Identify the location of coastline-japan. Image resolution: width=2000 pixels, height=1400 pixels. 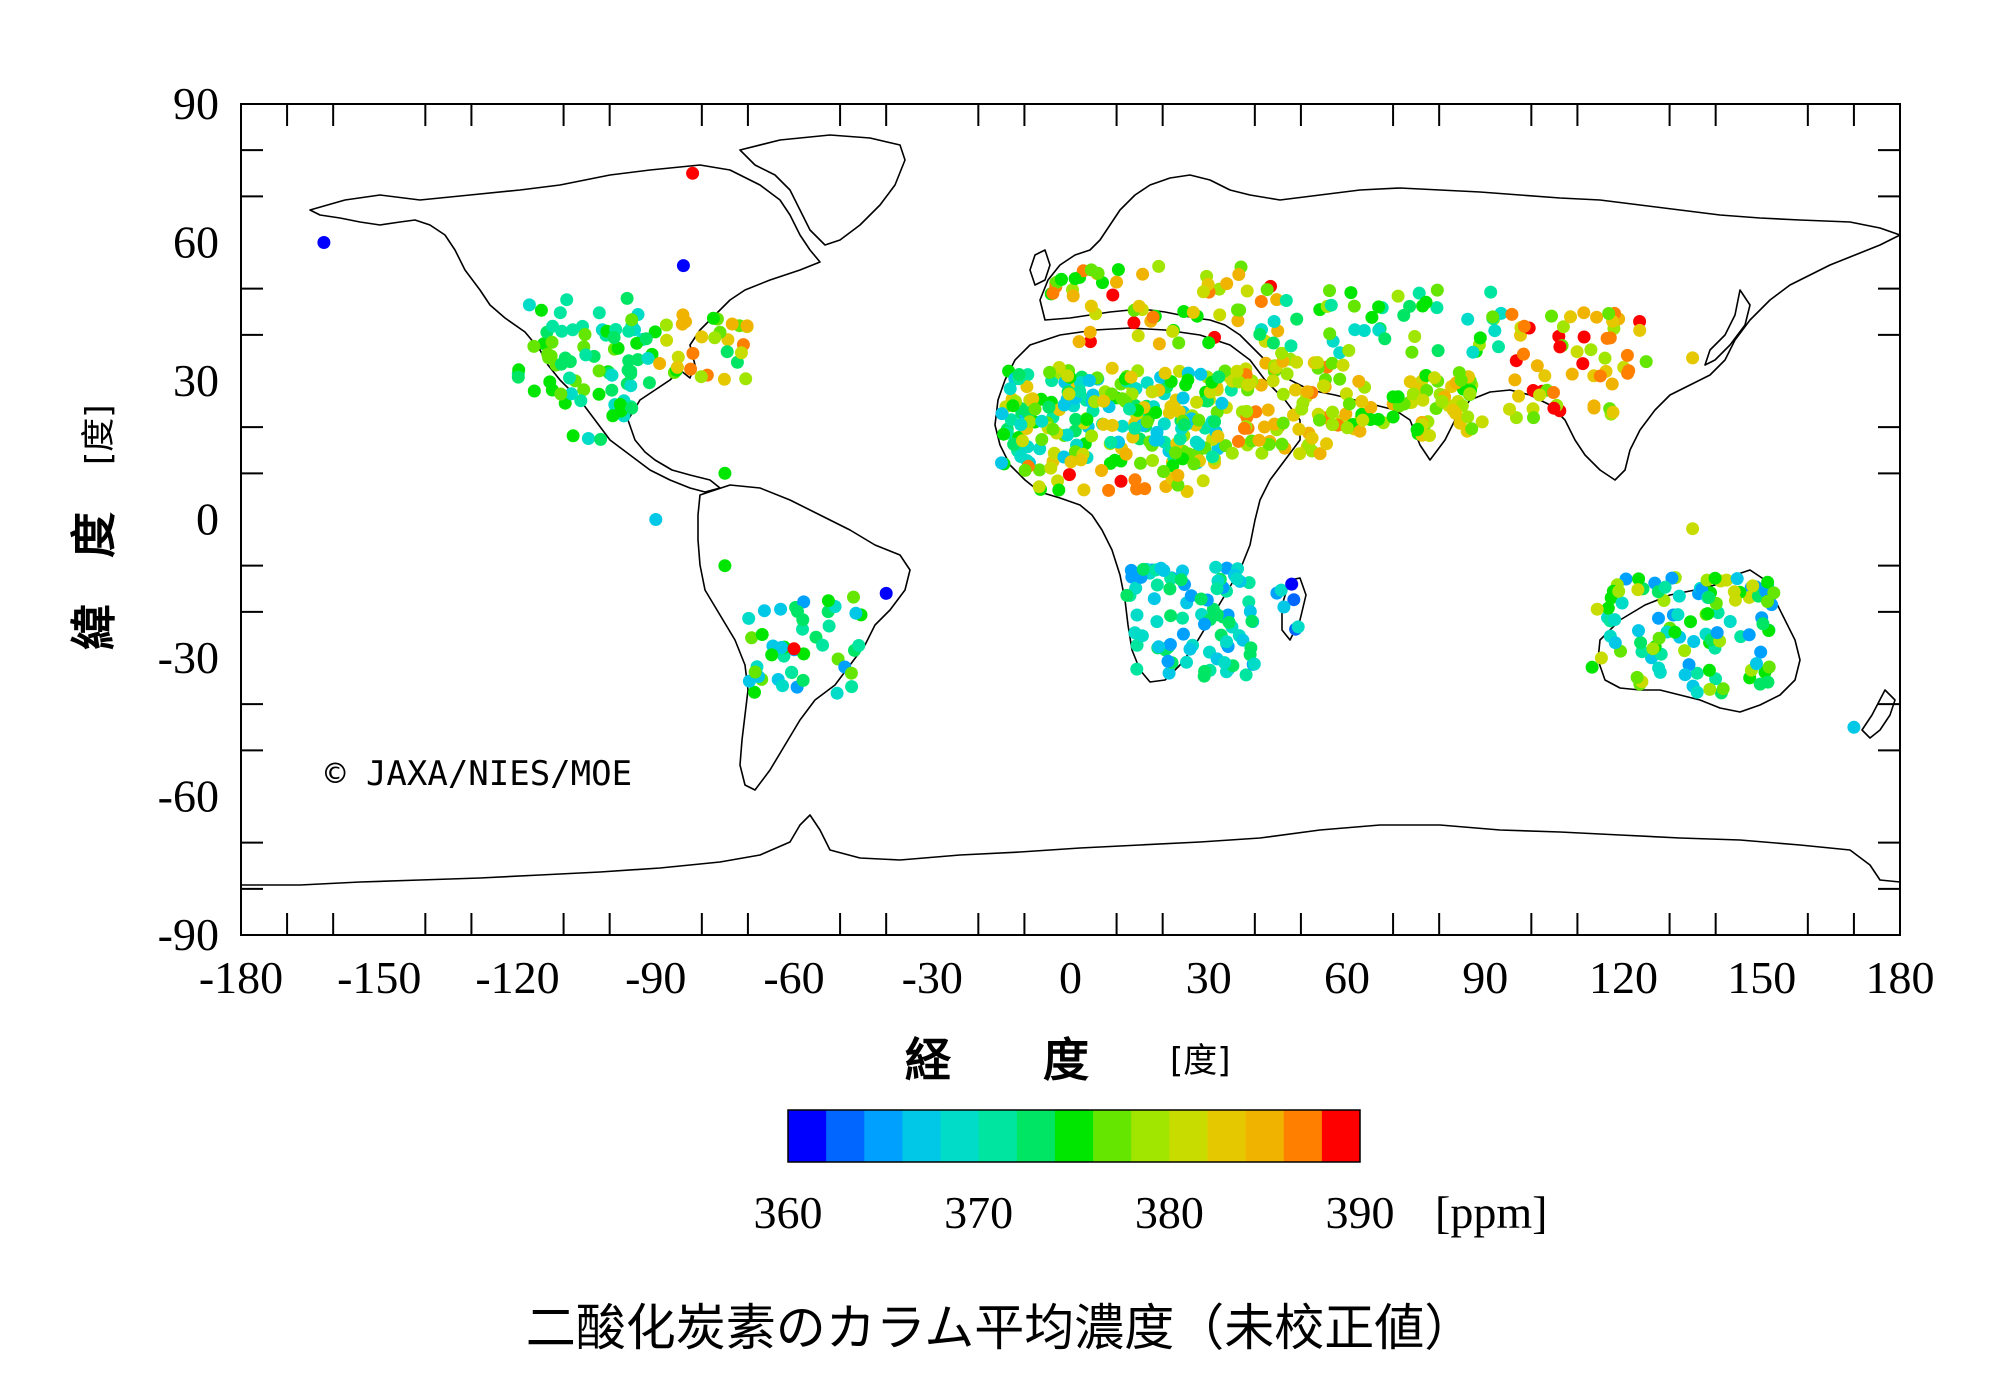
(1727, 327).